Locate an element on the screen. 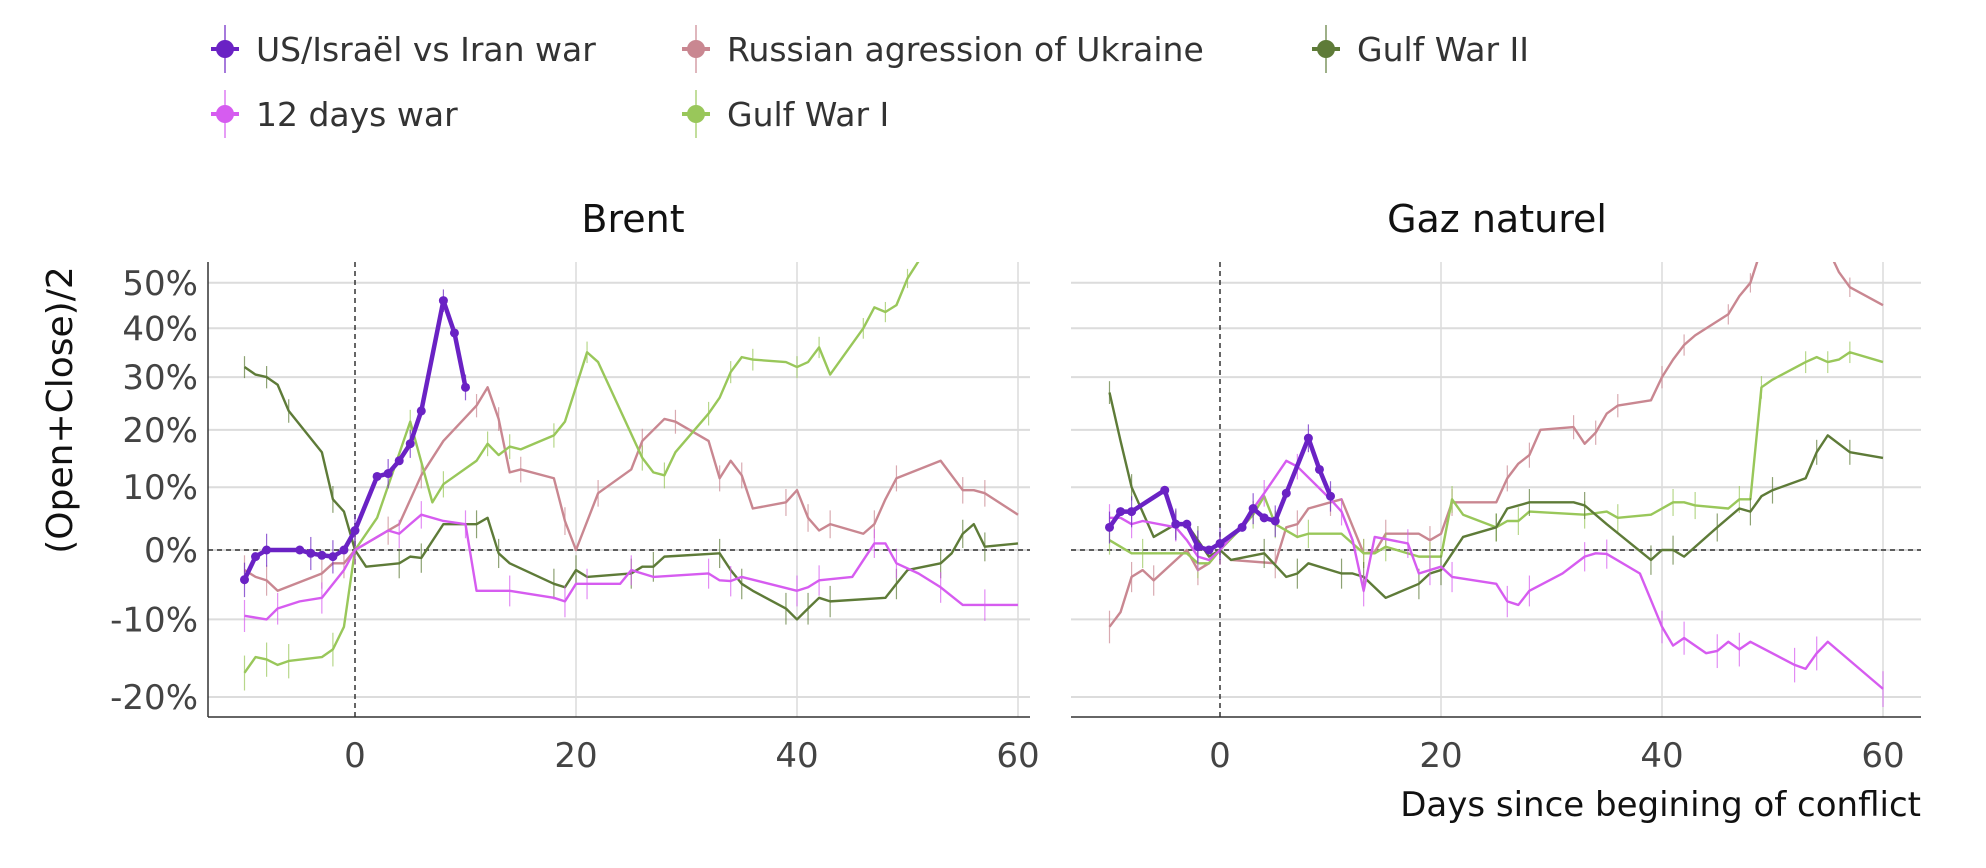  y-tick-label: 10% is located at coordinates (160, 488).